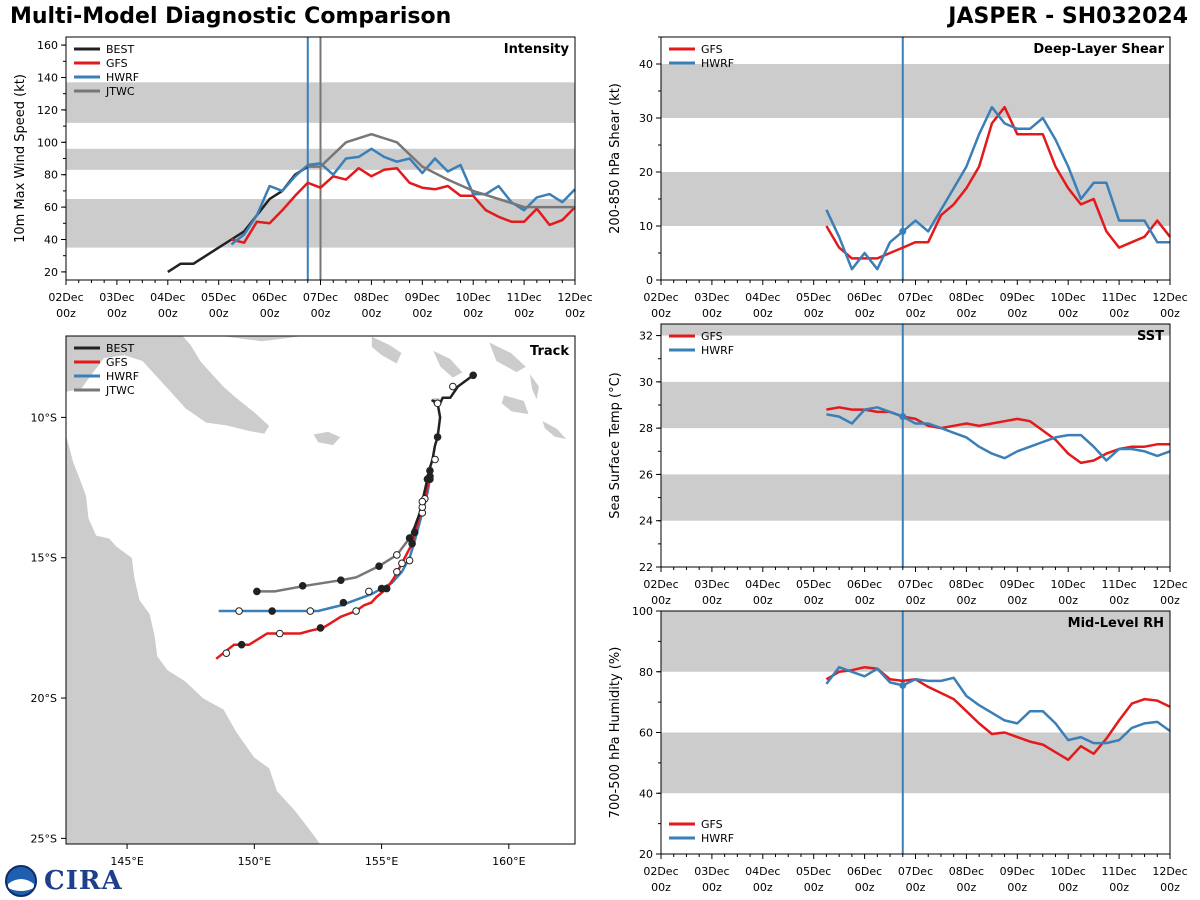  Describe the element at coordinates (47, 142) in the screenshot. I see `y-tick-label: 100` at that location.